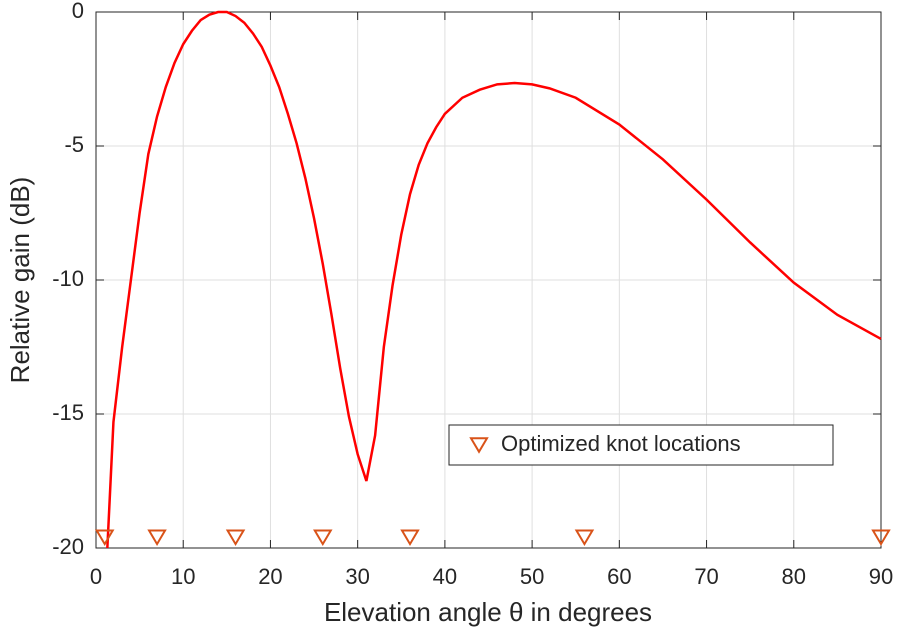 The height and width of the screenshot is (638, 900). Describe the element at coordinates (270, 576) in the screenshot. I see `x-tick-label: 20` at that location.